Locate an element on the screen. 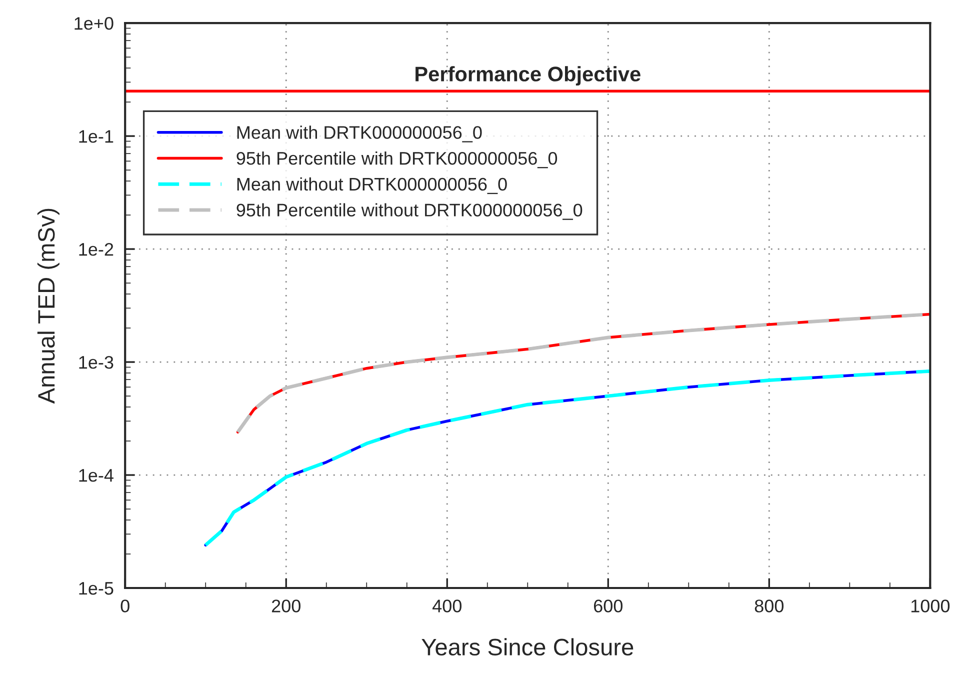 The height and width of the screenshot is (679, 955). x-tick-label: 1000 is located at coordinates (930, 606).